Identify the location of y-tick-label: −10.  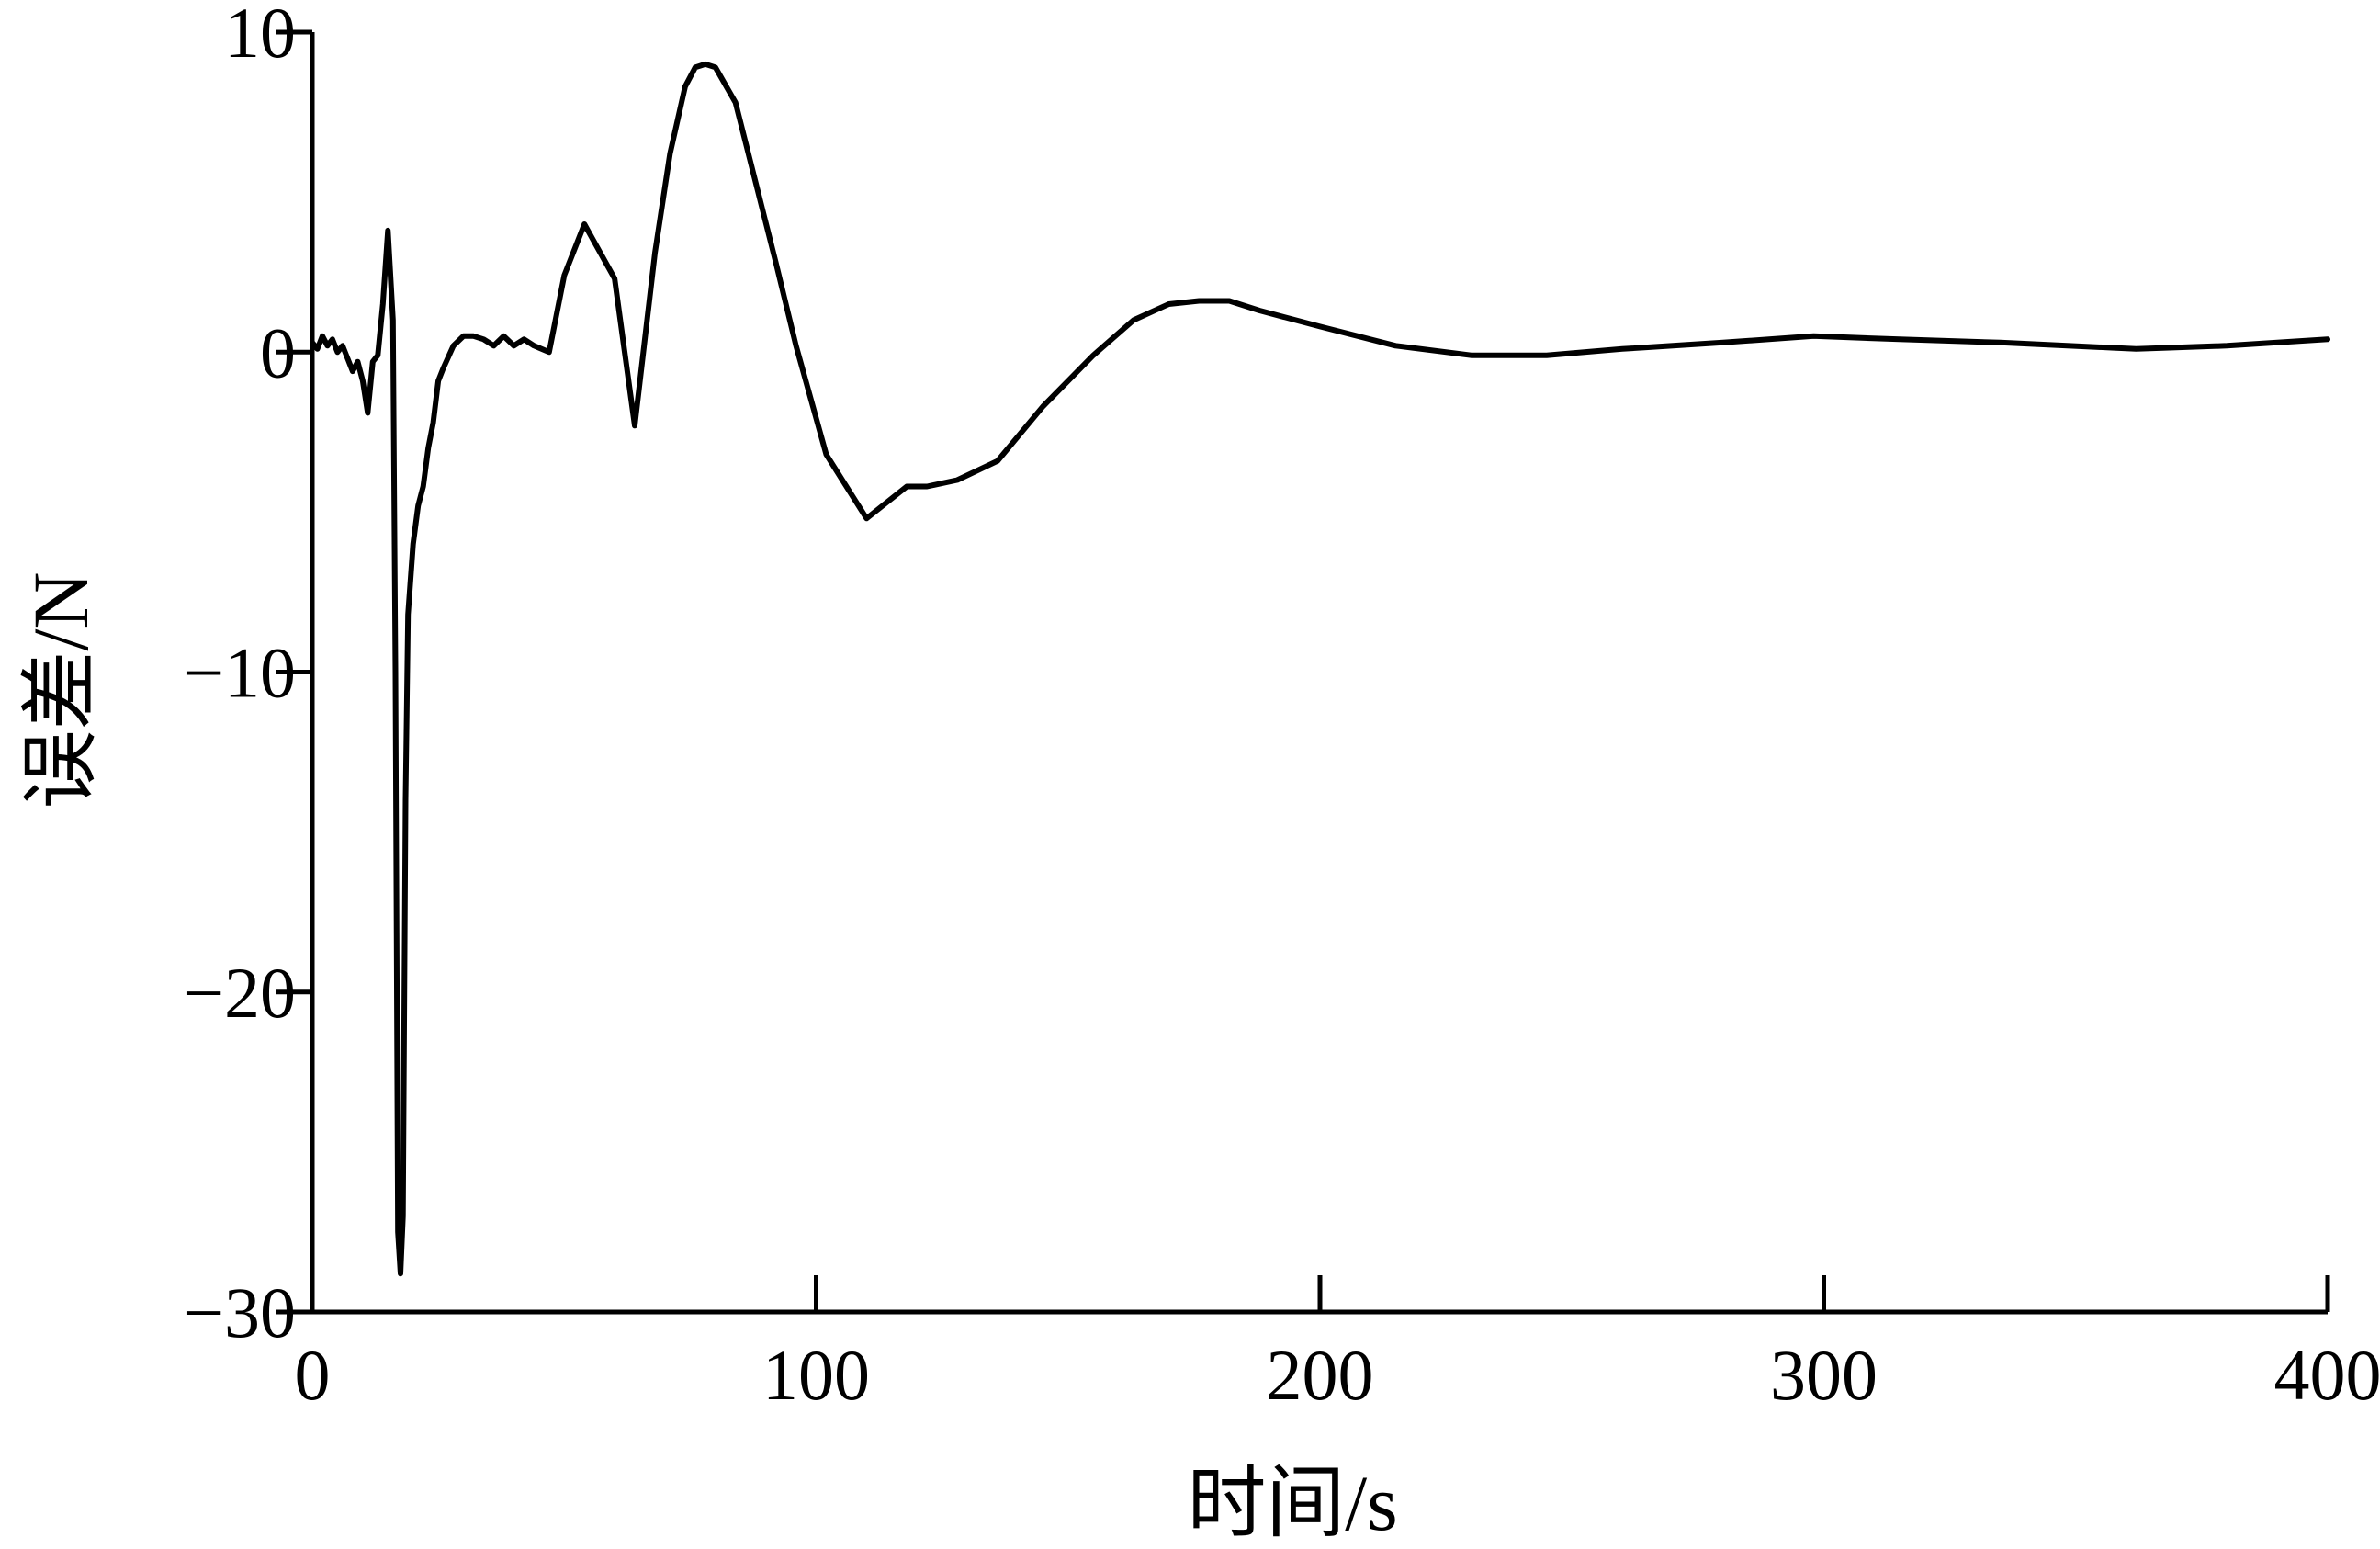
(240, 673).